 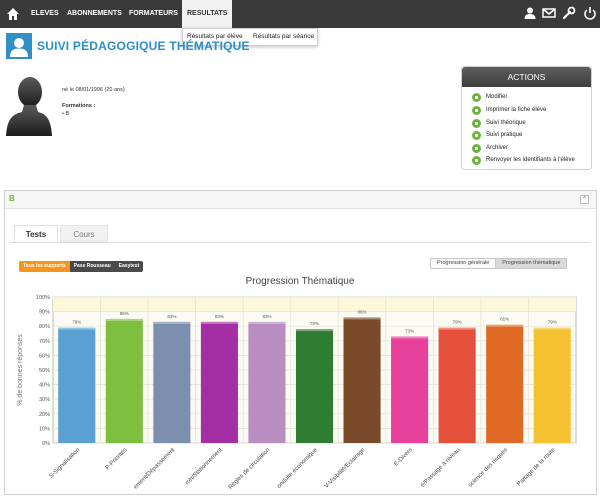 What do you see at coordinates (526, 77) in the screenshot?
I see `actions-title: ACTIONS` at bounding box center [526, 77].